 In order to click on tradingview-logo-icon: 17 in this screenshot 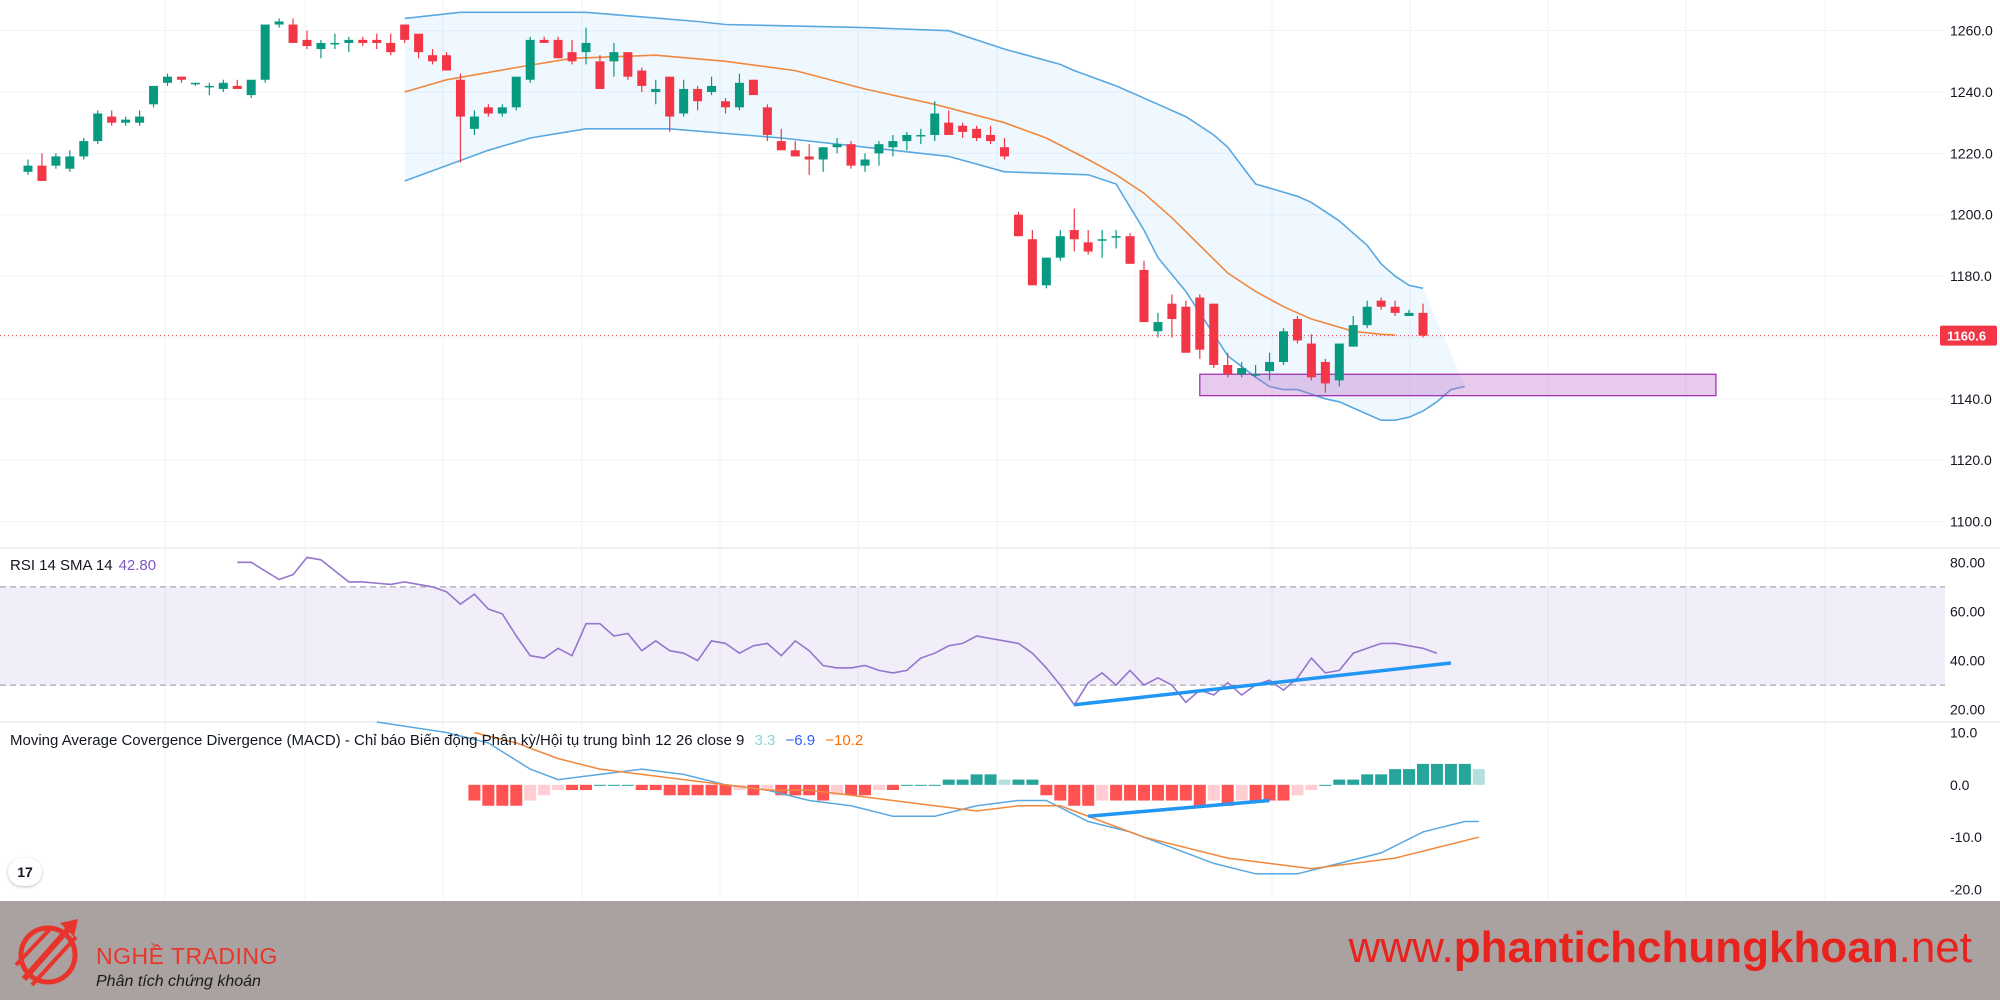, I will do `click(25, 872)`.